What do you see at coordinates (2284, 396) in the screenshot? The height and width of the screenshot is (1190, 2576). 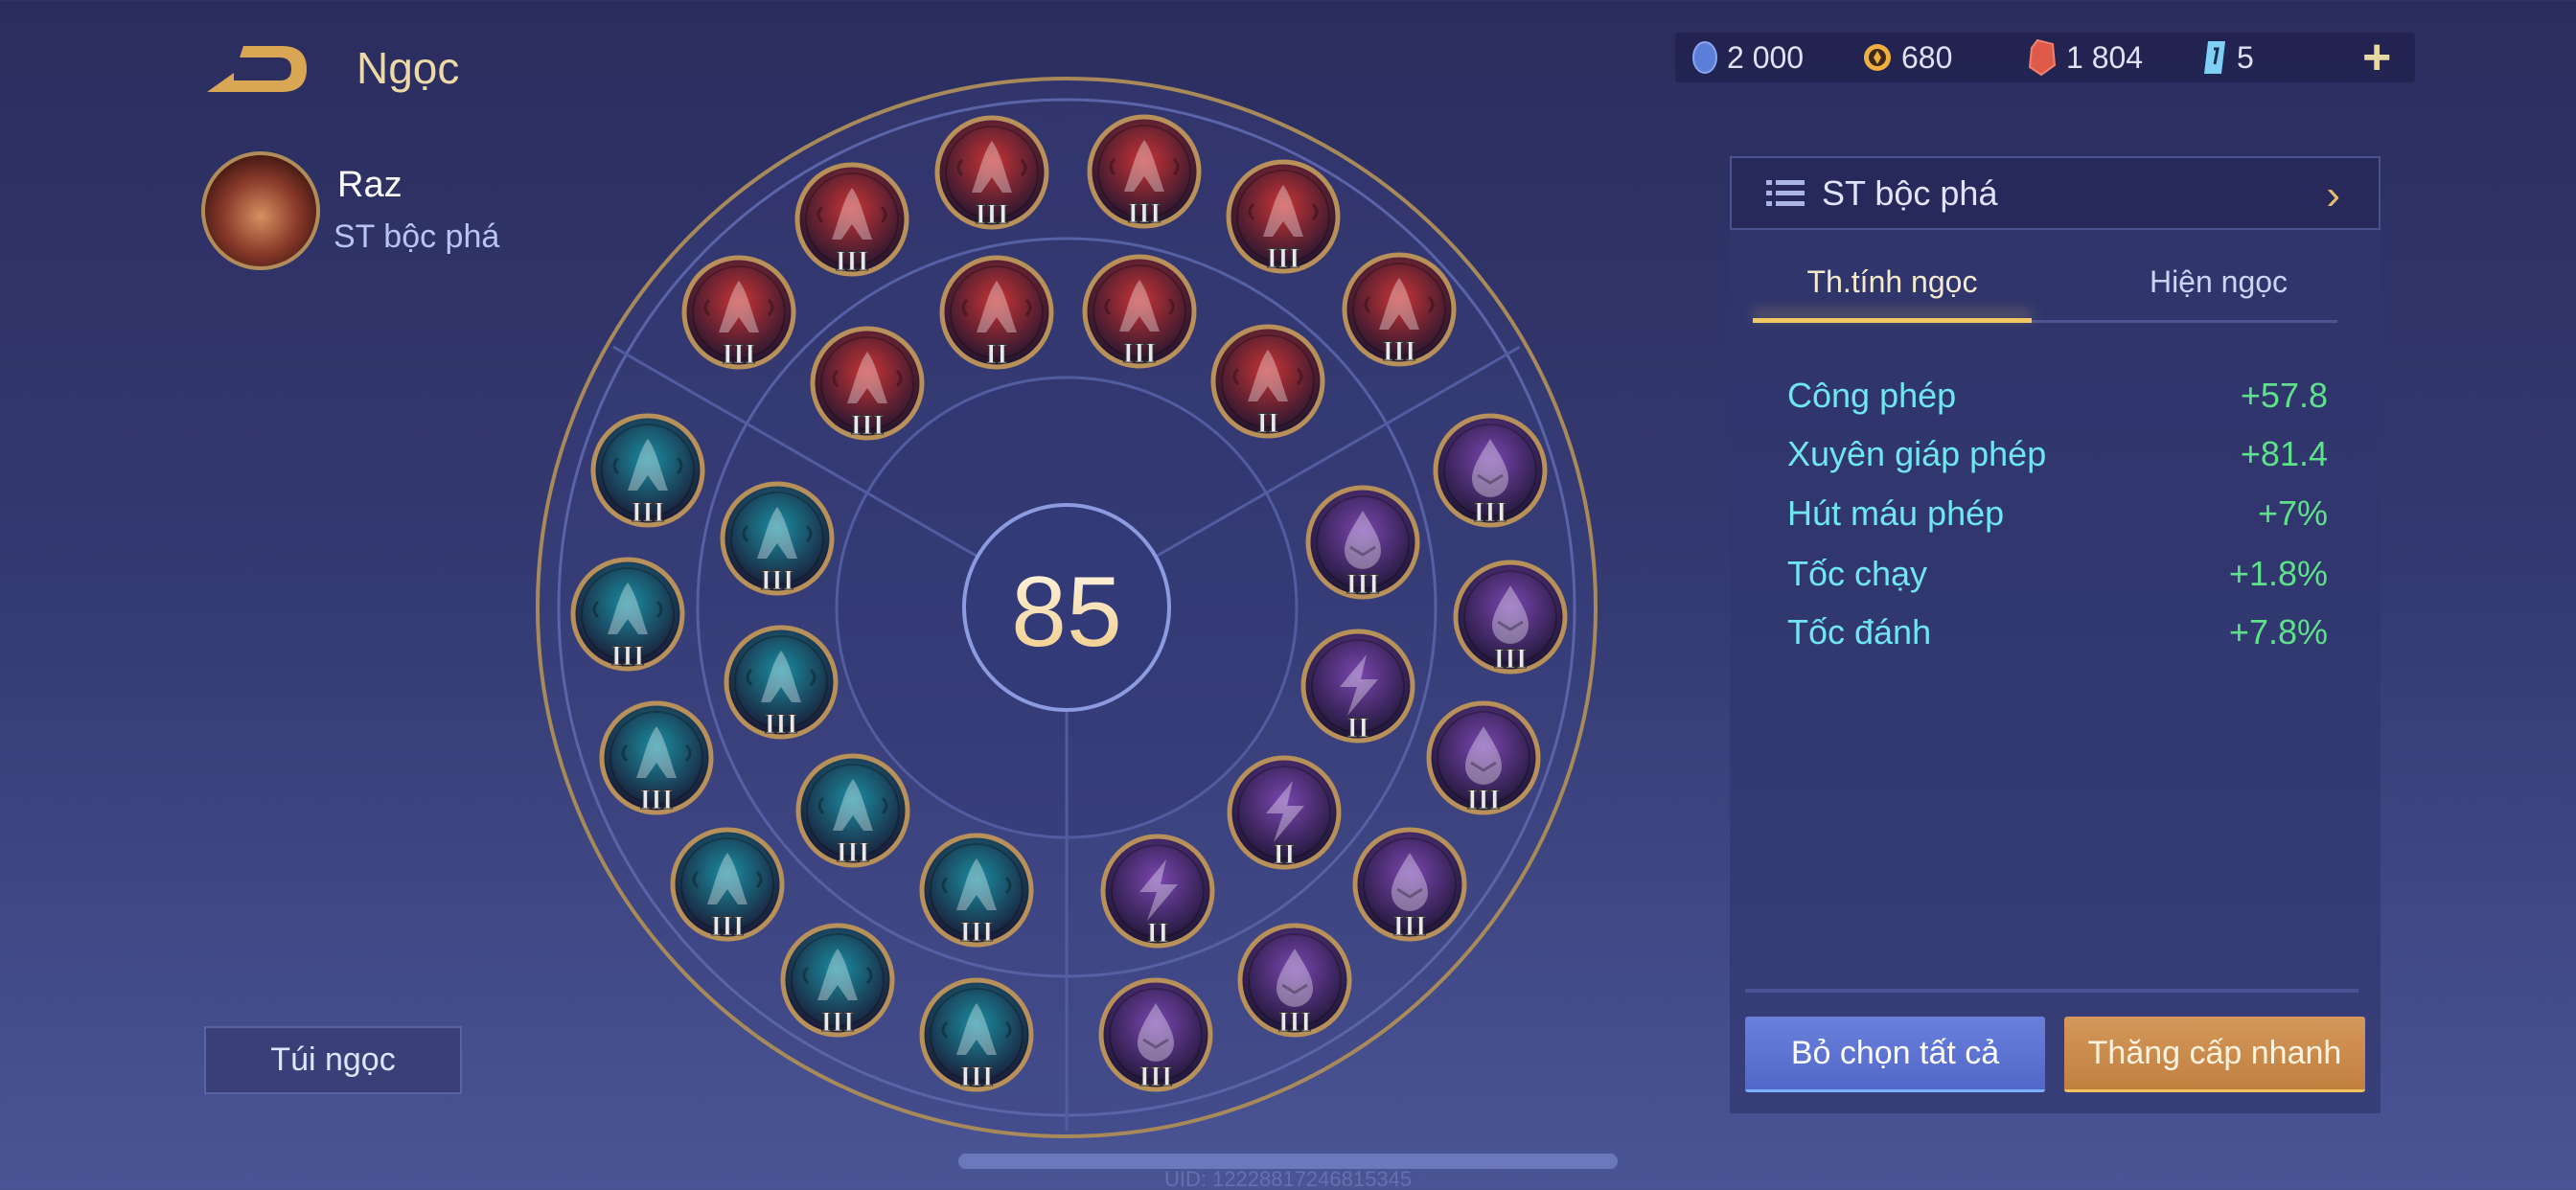 I see `stat-value: +57.8` at bounding box center [2284, 396].